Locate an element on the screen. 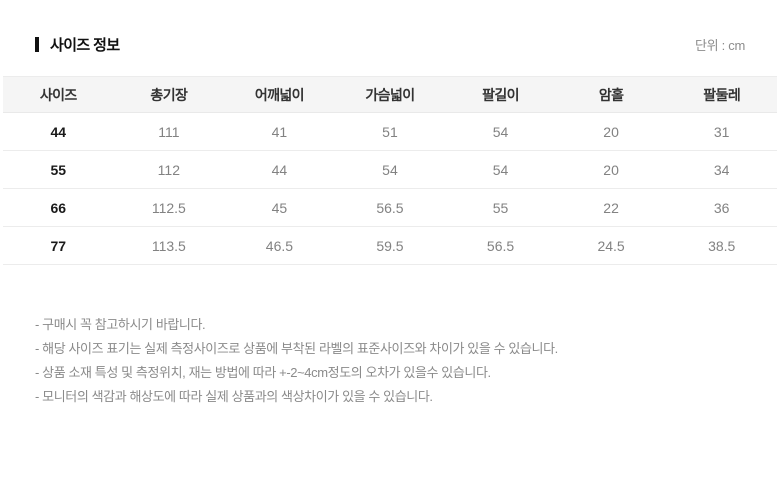 The image size is (780, 479). measure-cell: 22 is located at coordinates (611, 207).